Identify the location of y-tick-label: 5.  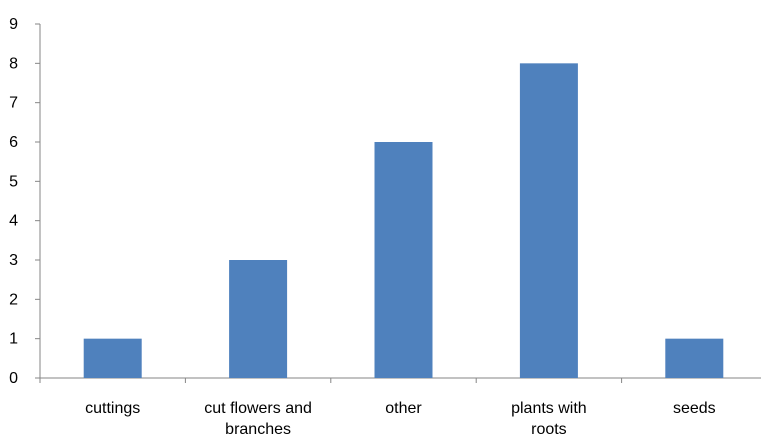
(13, 181).